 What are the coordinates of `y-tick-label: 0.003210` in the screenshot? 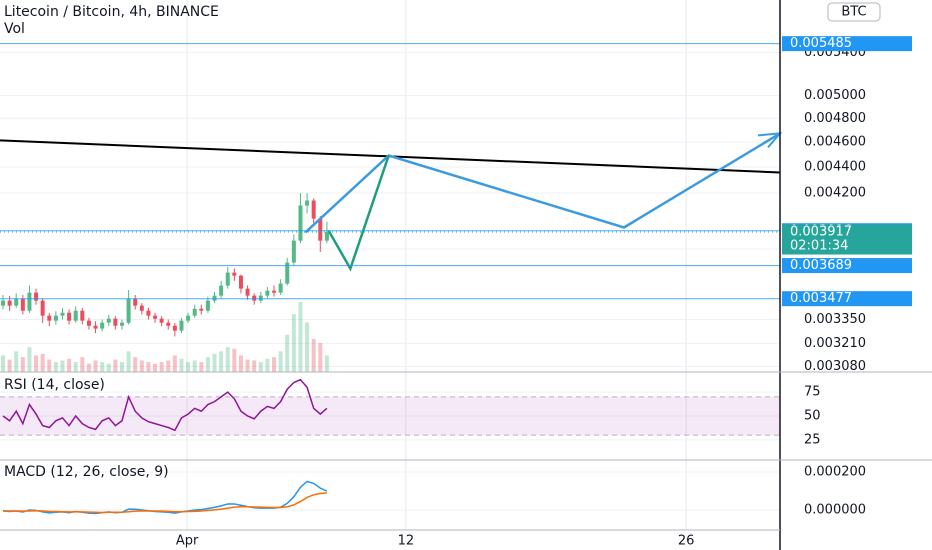 It's located at (835, 343).